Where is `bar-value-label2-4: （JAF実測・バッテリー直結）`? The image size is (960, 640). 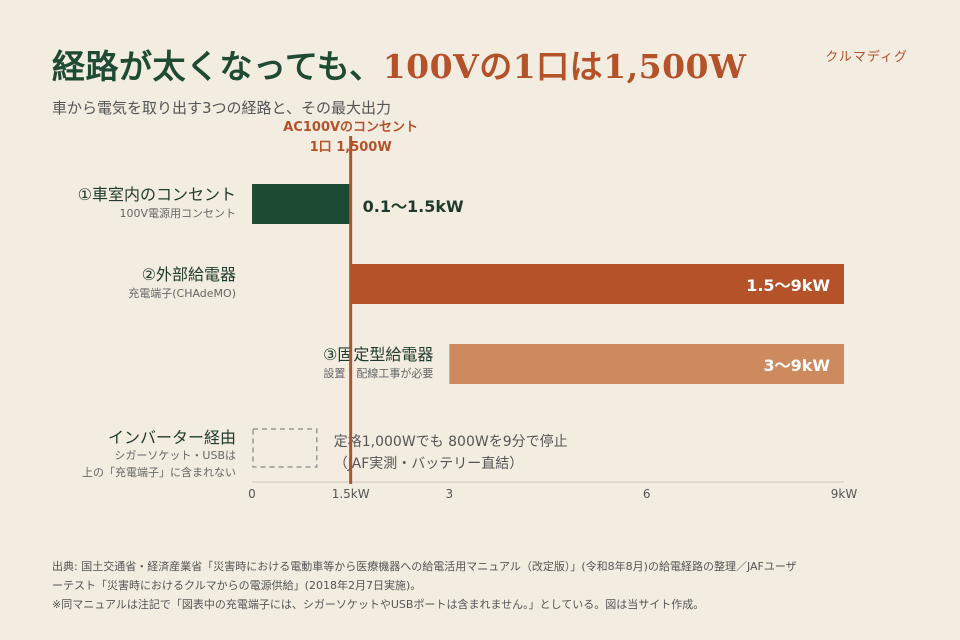
bar-value-label2-4: （JAF実測・バッテリー直結） is located at coordinates (429, 463).